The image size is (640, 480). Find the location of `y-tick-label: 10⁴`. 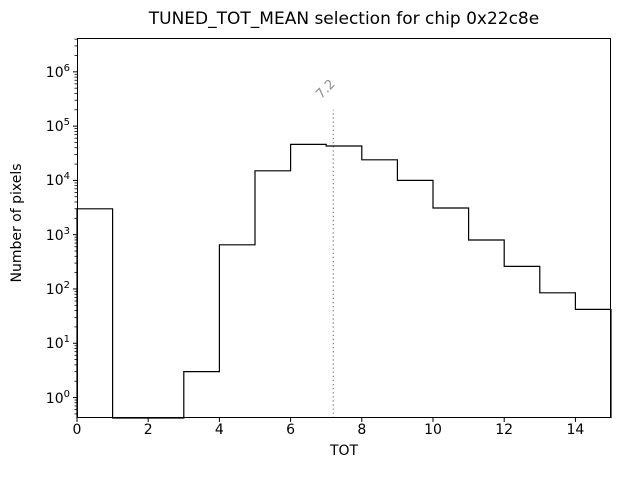

y-tick-label: 10⁴ is located at coordinates (57, 180).